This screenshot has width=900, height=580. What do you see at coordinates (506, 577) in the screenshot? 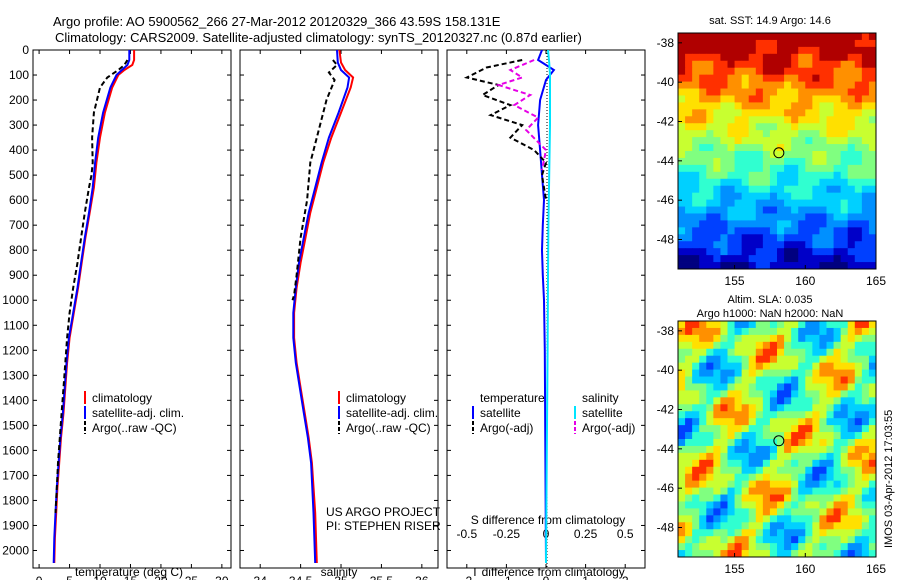
I see `x-tick-label: -1` at bounding box center [506, 577].